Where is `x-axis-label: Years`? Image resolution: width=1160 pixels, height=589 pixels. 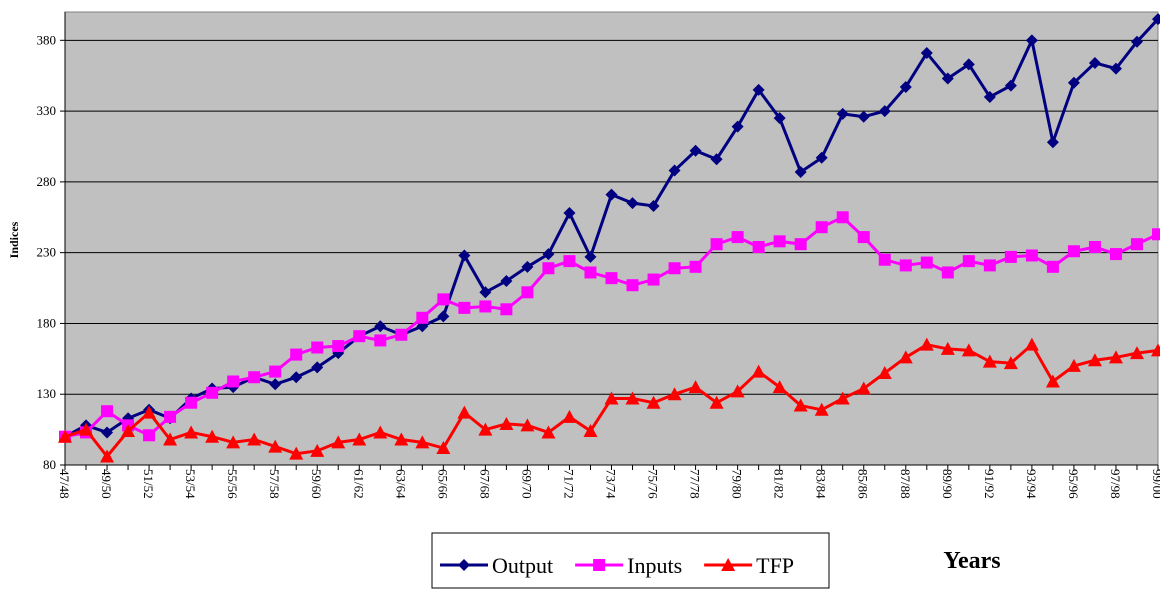 x-axis-label: Years is located at coordinates (971, 561).